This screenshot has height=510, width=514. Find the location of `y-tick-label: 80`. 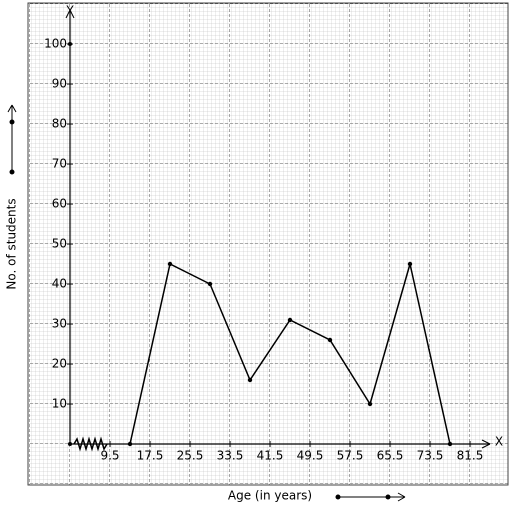

y-tick-label: 80 is located at coordinates (59, 124).